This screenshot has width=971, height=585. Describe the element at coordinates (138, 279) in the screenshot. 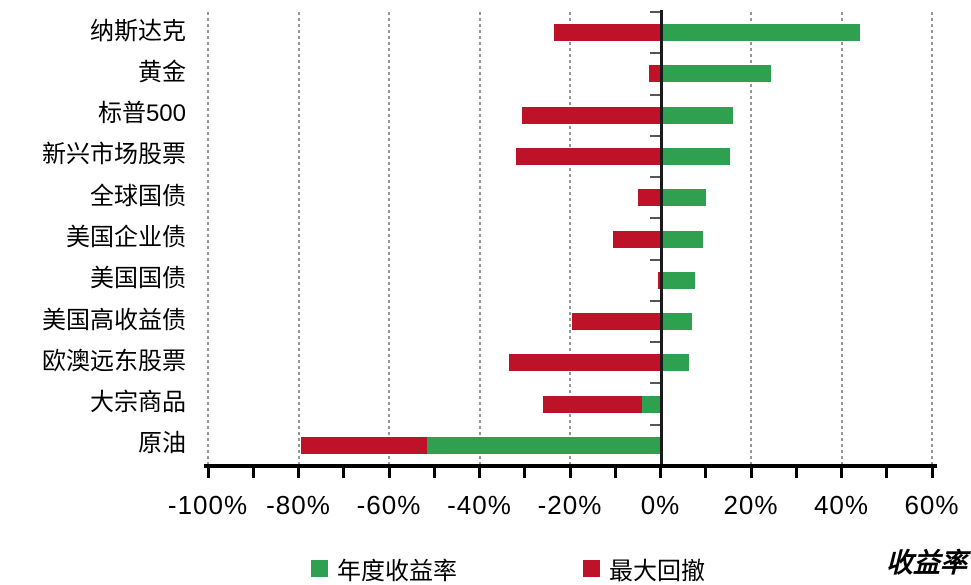

I see `category-label-6: 美国国债` at that location.